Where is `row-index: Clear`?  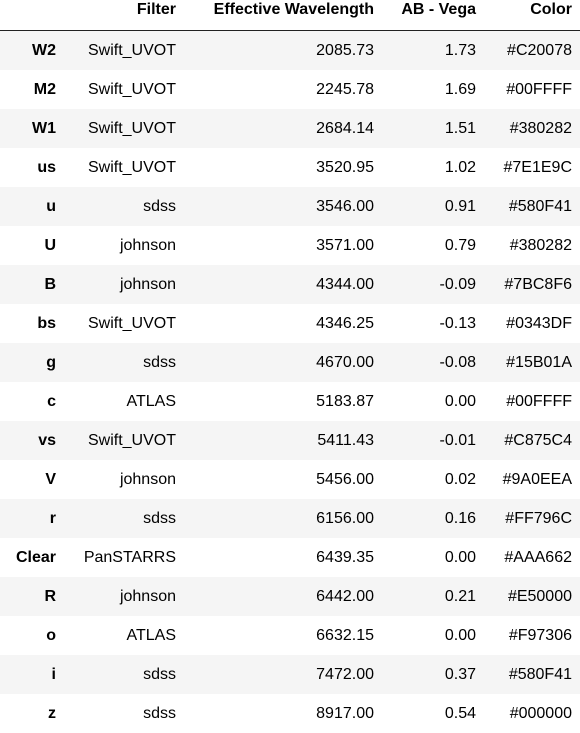 row-index: Clear is located at coordinates (32, 557).